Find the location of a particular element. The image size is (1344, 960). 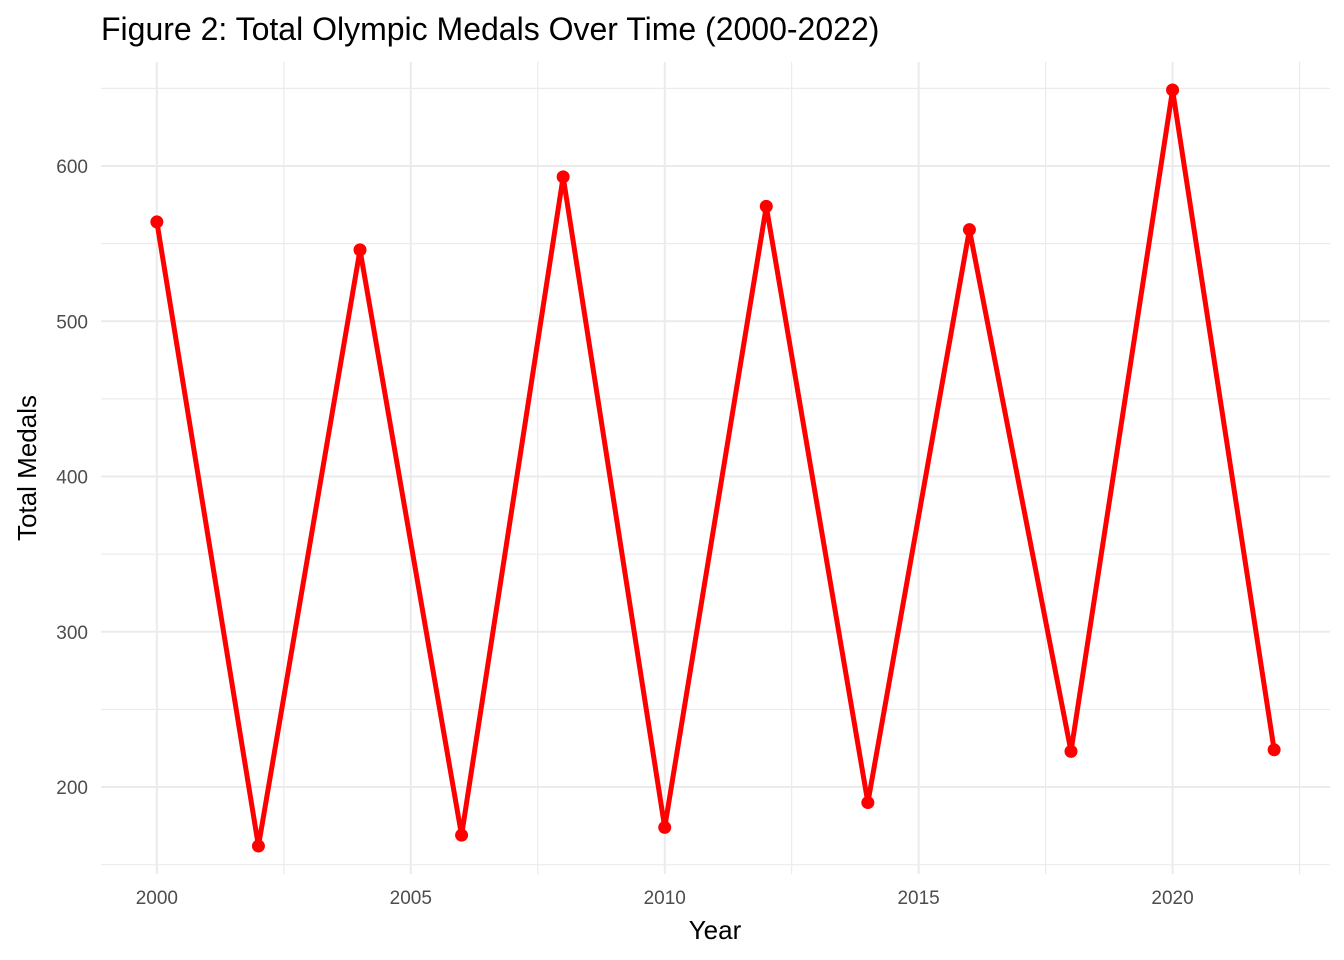

x-tick-label: 2010 is located at coordinates (665, 898).